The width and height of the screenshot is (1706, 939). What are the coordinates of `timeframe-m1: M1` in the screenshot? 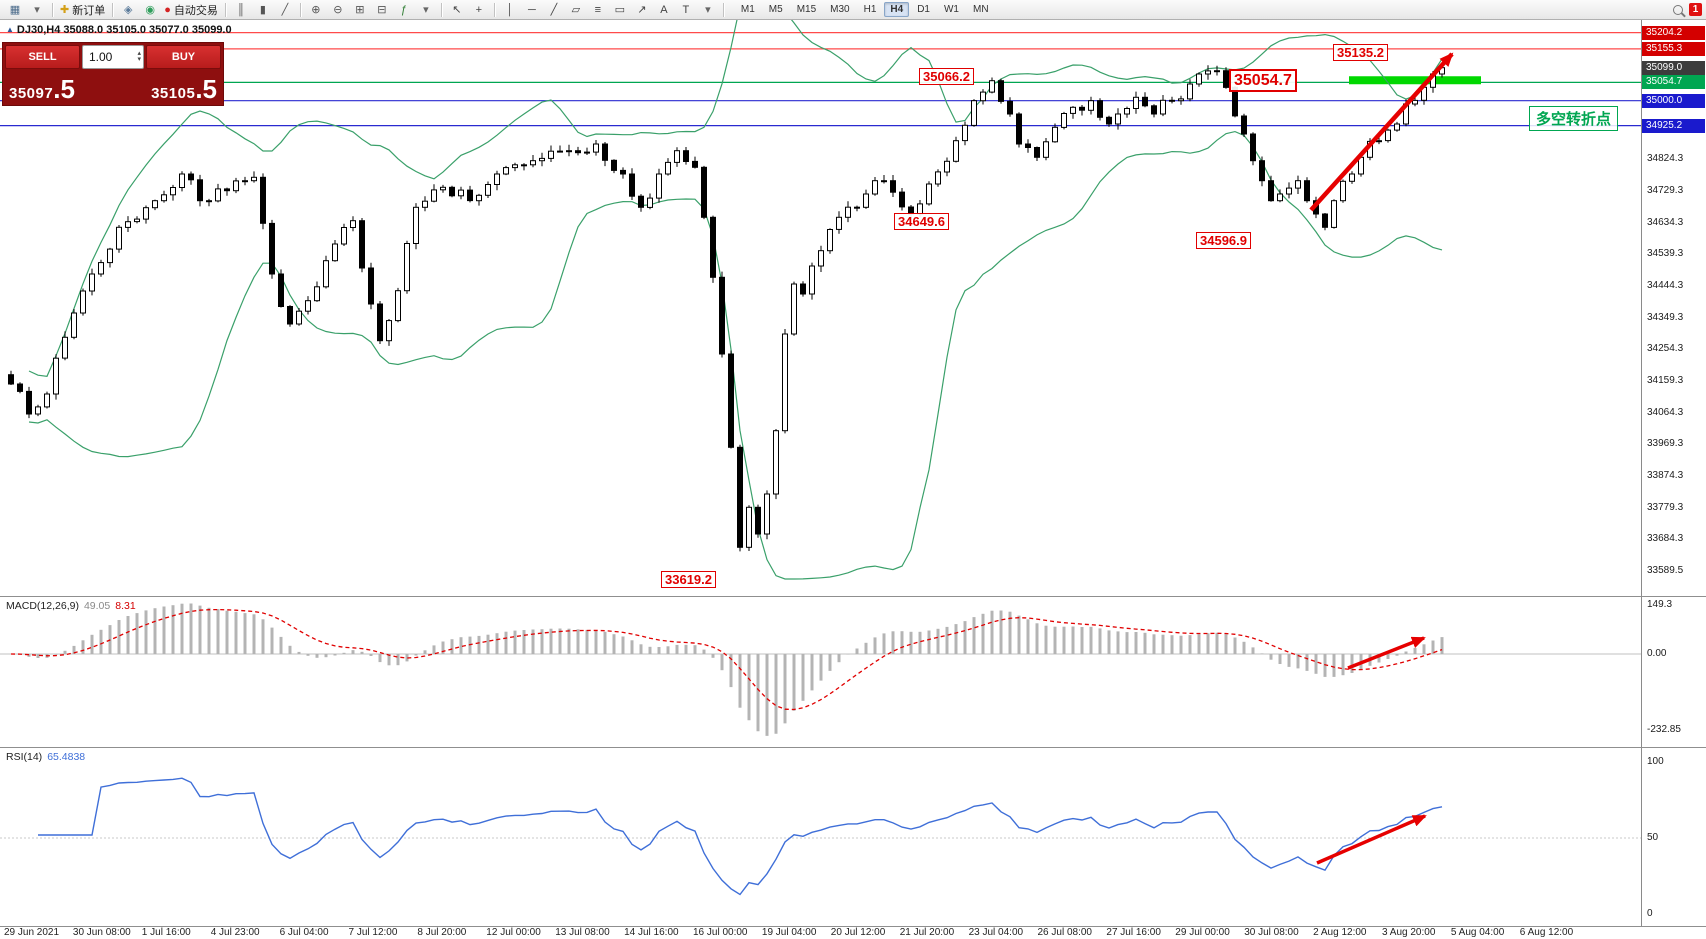 It's located at (747, 9).